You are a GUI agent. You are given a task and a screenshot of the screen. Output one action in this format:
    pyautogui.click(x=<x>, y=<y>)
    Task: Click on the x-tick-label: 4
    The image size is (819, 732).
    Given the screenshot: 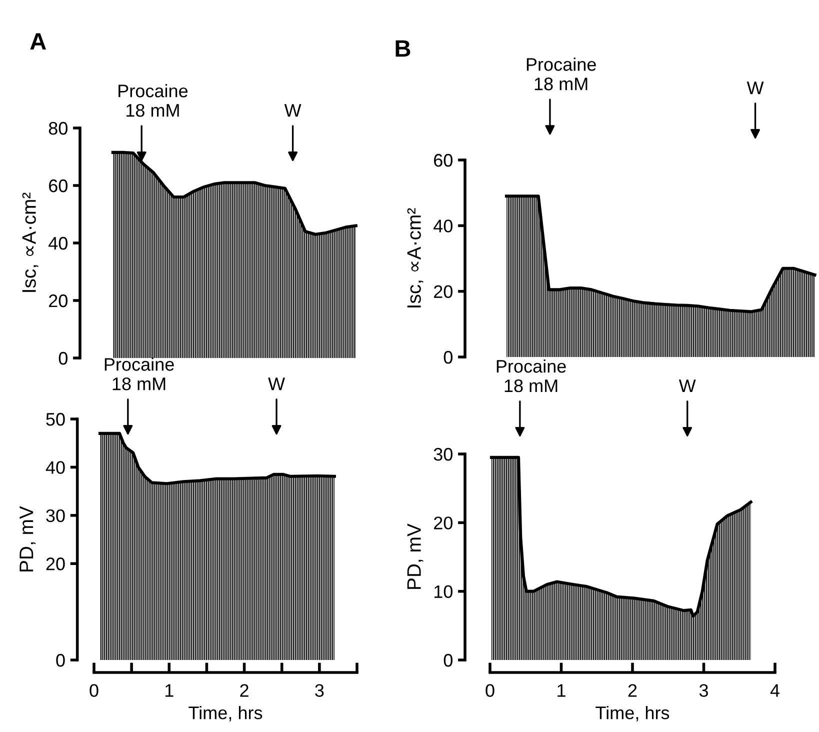 What is the action you would take?
    pyautogui.click(x=775, y=690)
    